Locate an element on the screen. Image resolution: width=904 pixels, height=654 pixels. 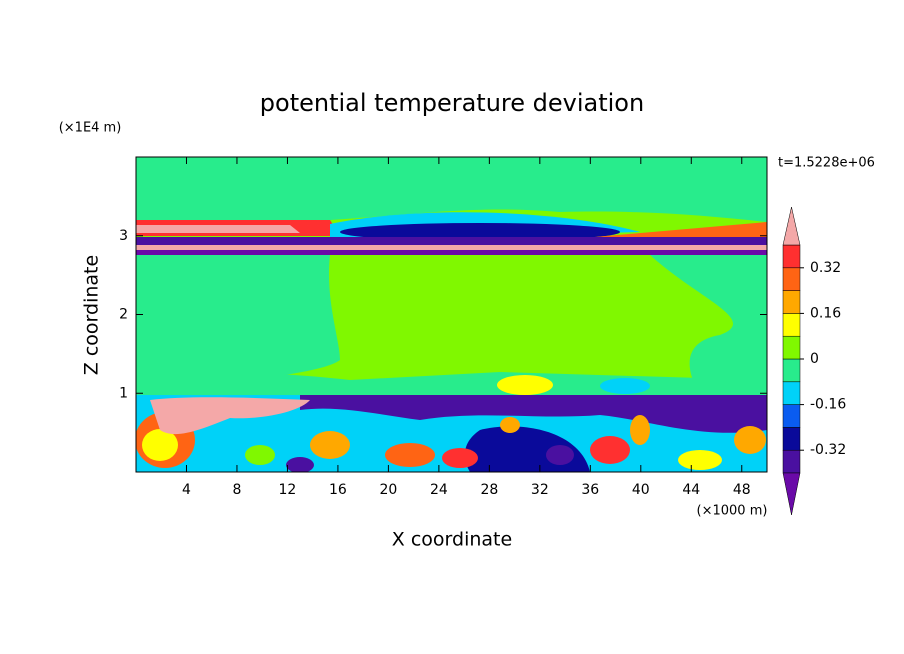
x-tick-label: 24 is located at coordinates (439, 490).